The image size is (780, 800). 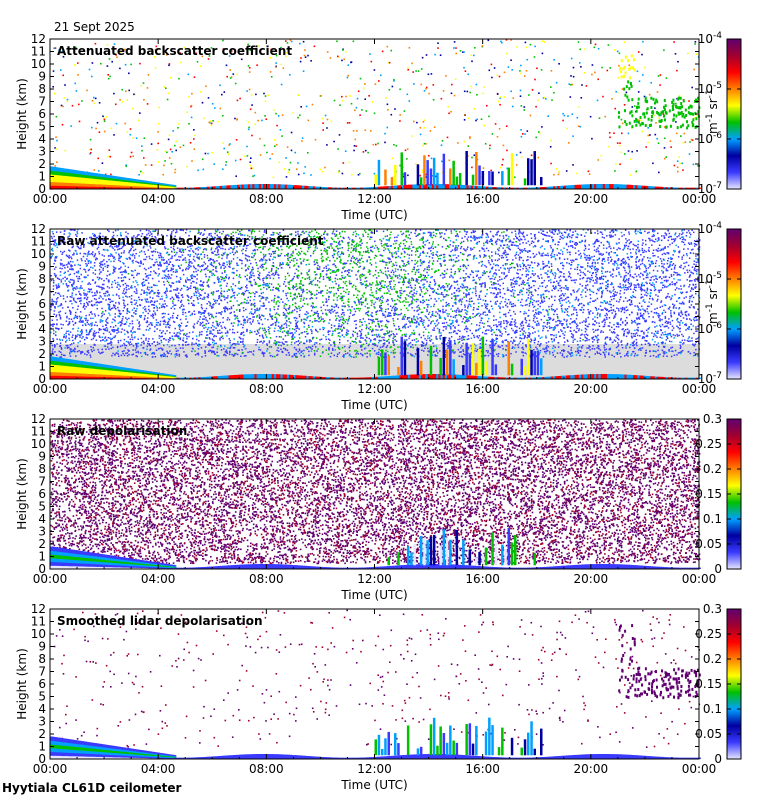 What do you see at coordinates (708, 734) in the screenshot?
I see `colorbar-tick-label: 0.05` at bounding box center [708, 734].